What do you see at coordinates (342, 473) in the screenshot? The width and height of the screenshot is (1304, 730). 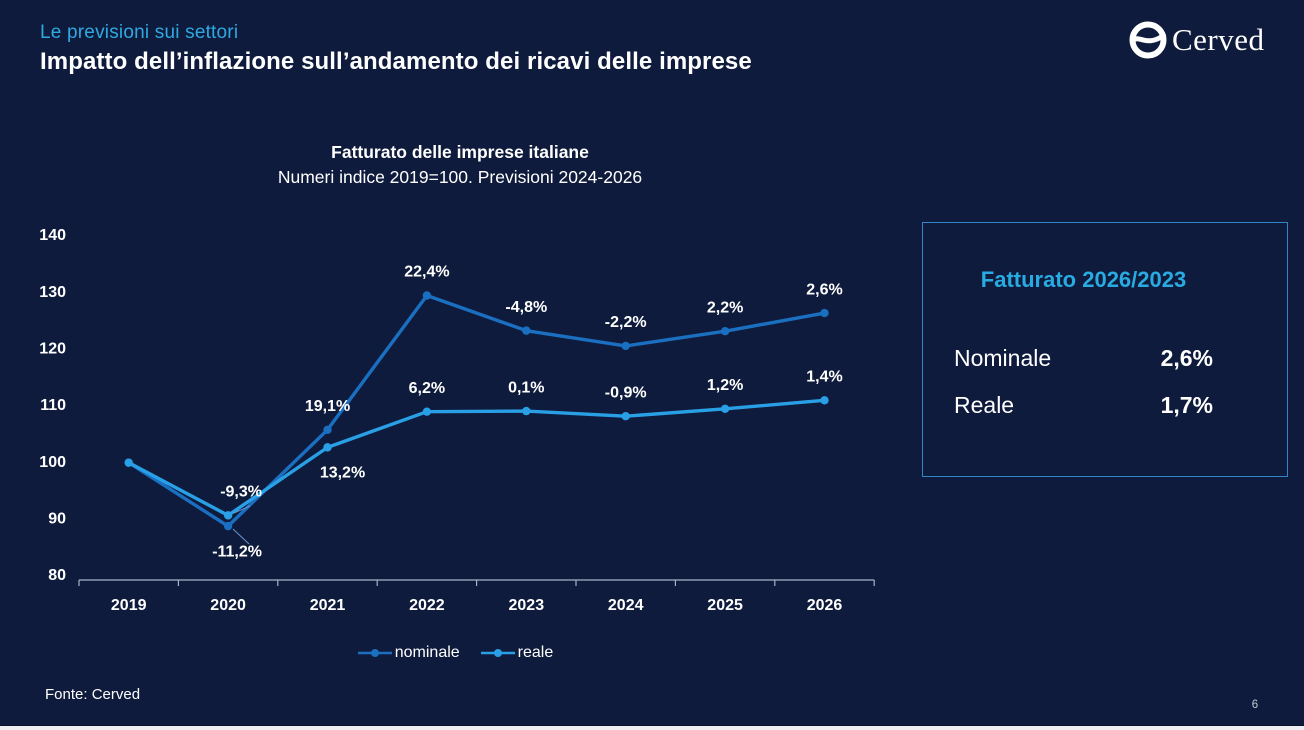 I see `reale-value-label: 13,2%` at bounding box center [342, 473].